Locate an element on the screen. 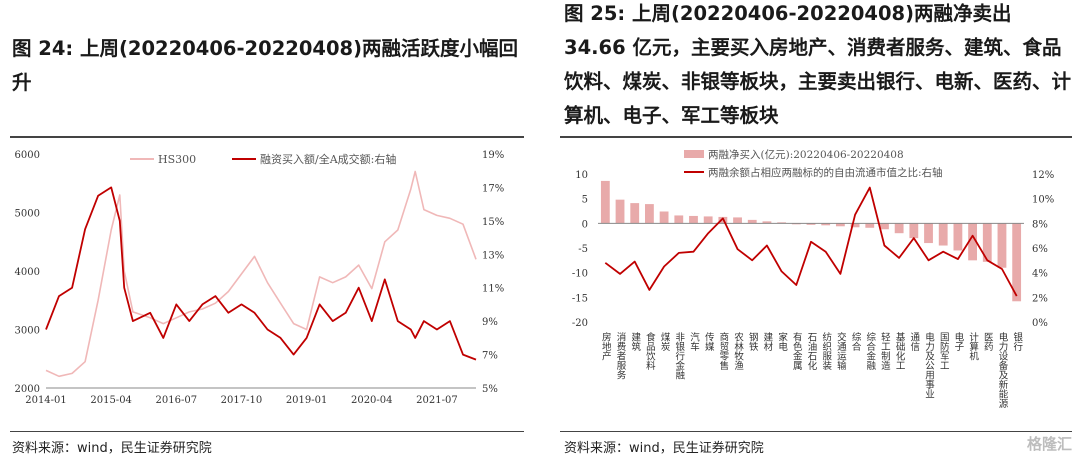 This screenshot has width=1080, height=458. x-tick-label: 2016-07 is located at coordinates (177, 400).